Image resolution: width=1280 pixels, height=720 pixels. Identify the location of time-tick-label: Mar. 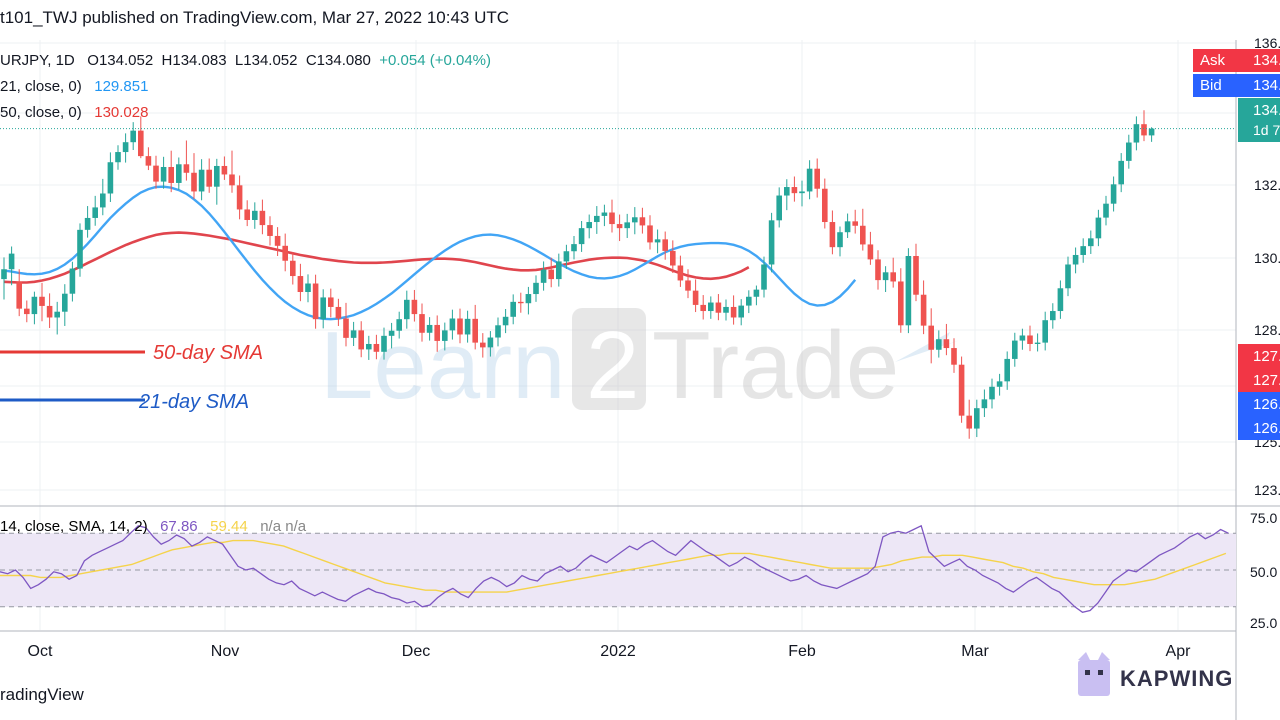
(975, 651).